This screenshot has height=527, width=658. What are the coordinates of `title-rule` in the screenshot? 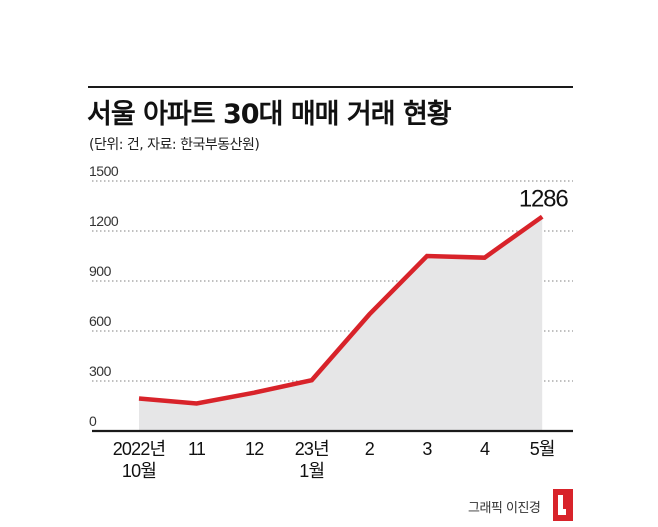 It's located at (330, 87).